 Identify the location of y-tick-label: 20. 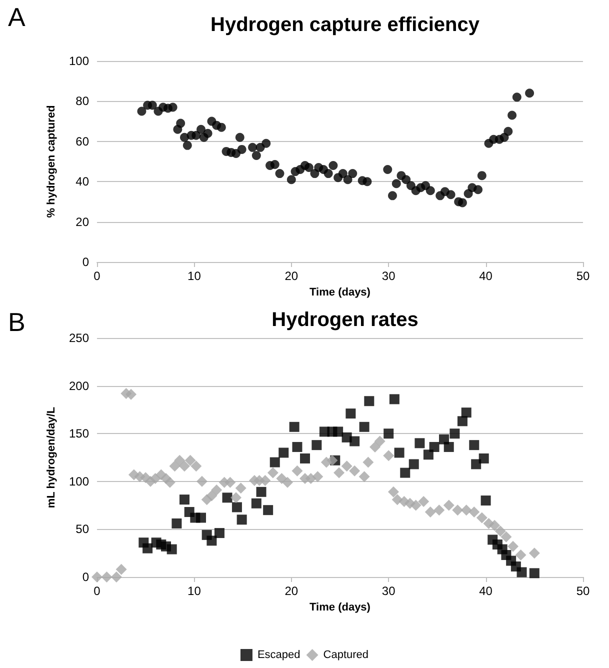
(83, 221).